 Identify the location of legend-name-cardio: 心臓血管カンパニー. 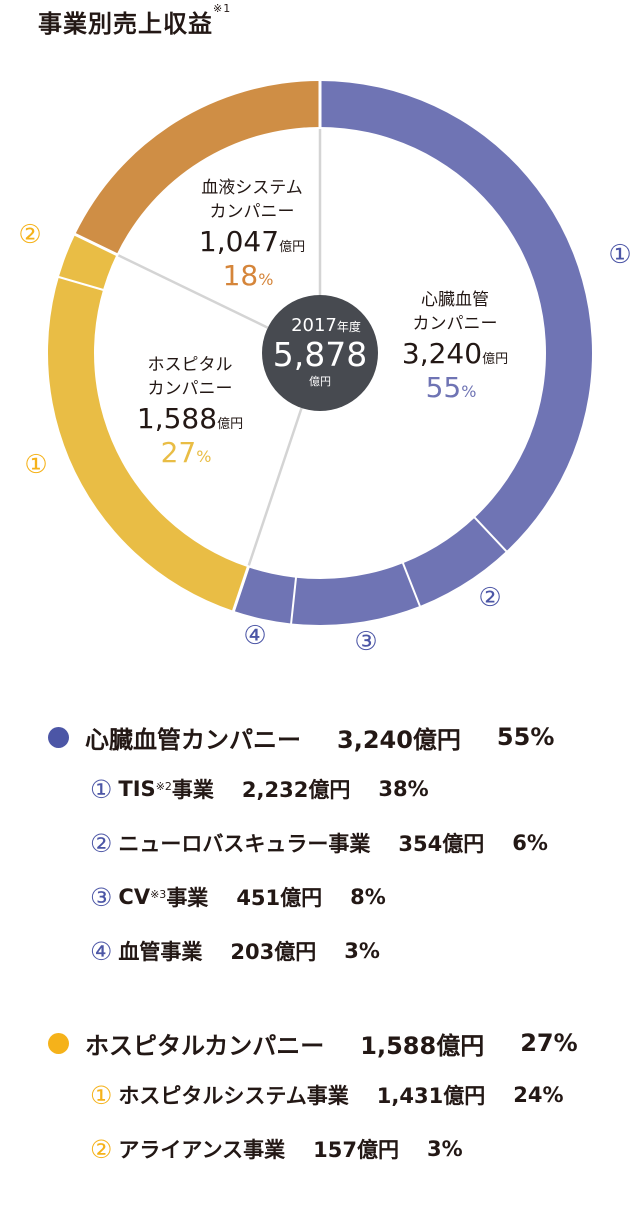
(193, 739).